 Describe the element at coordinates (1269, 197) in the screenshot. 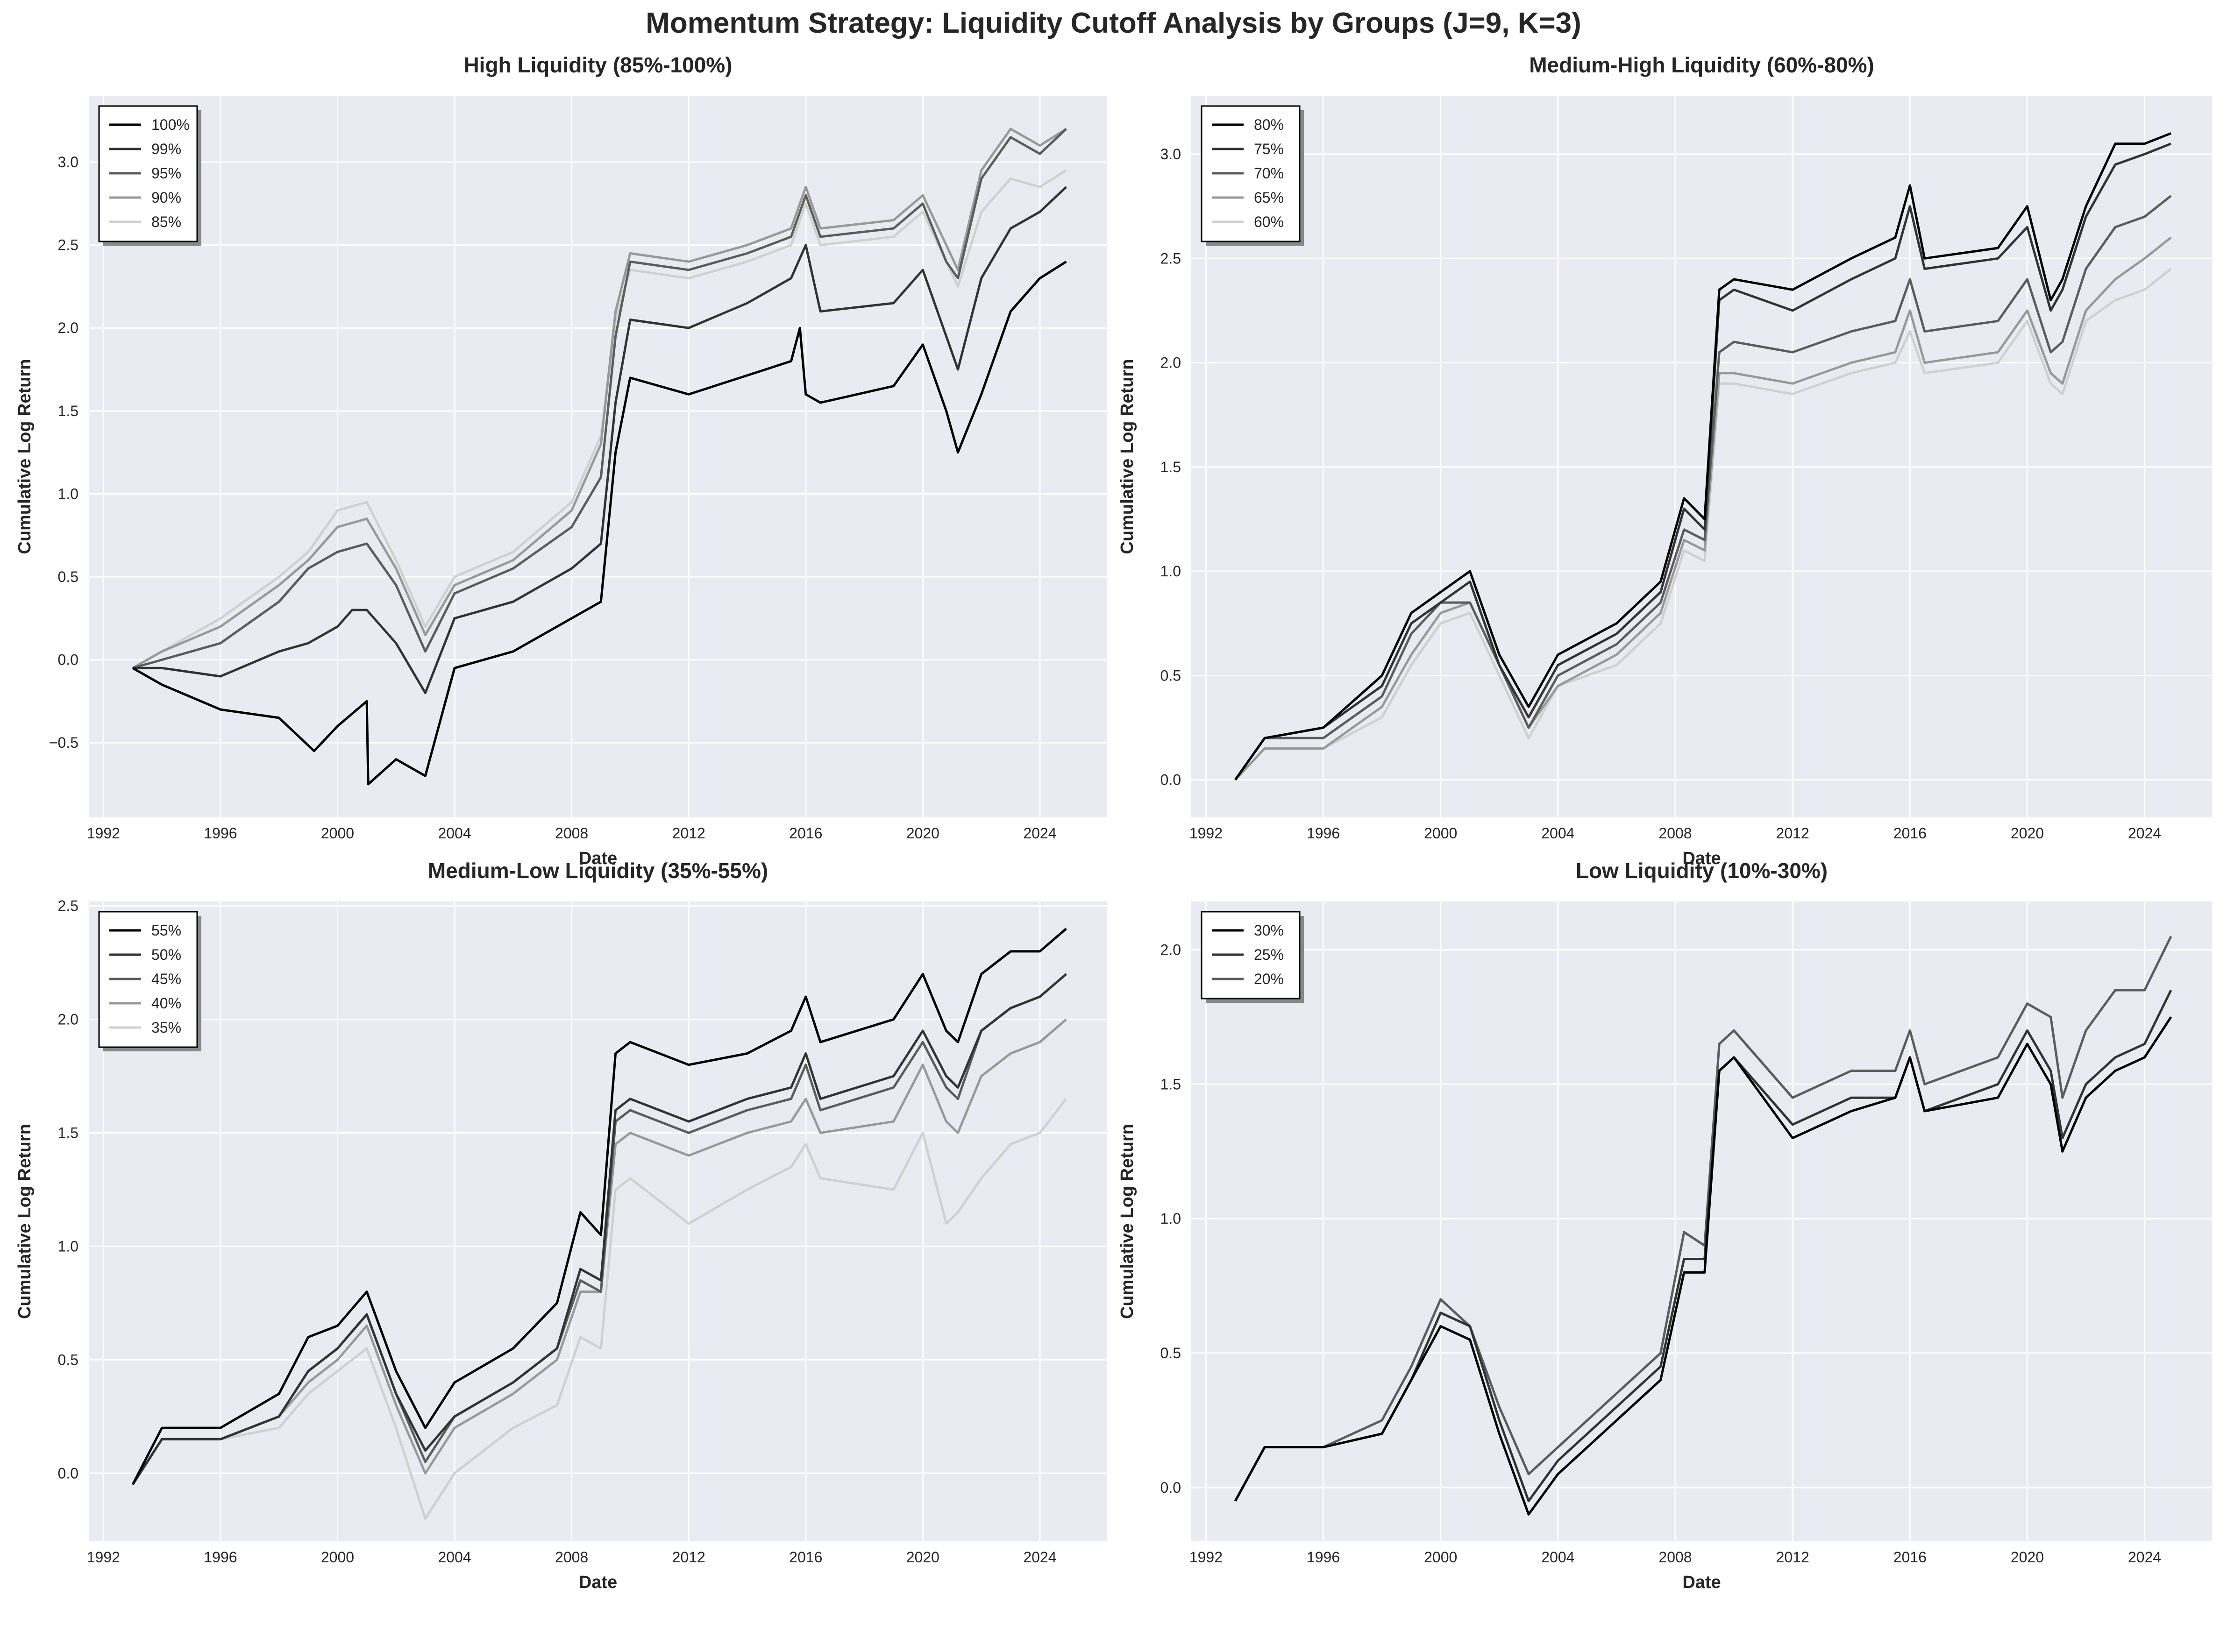

I see `legend-label: 65%` at that location.